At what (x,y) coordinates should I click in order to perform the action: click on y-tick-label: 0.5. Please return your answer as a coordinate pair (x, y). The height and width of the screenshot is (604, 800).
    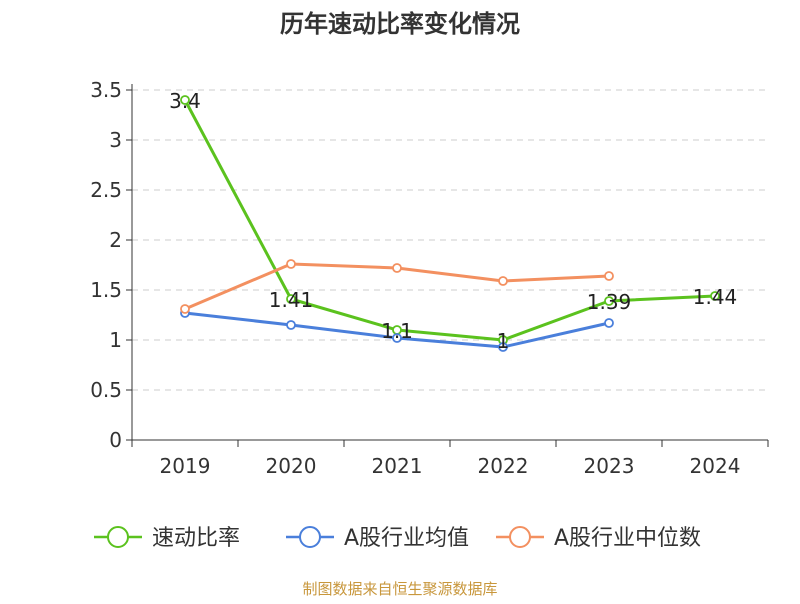
    Looking at the image, I should click on (106, 390).